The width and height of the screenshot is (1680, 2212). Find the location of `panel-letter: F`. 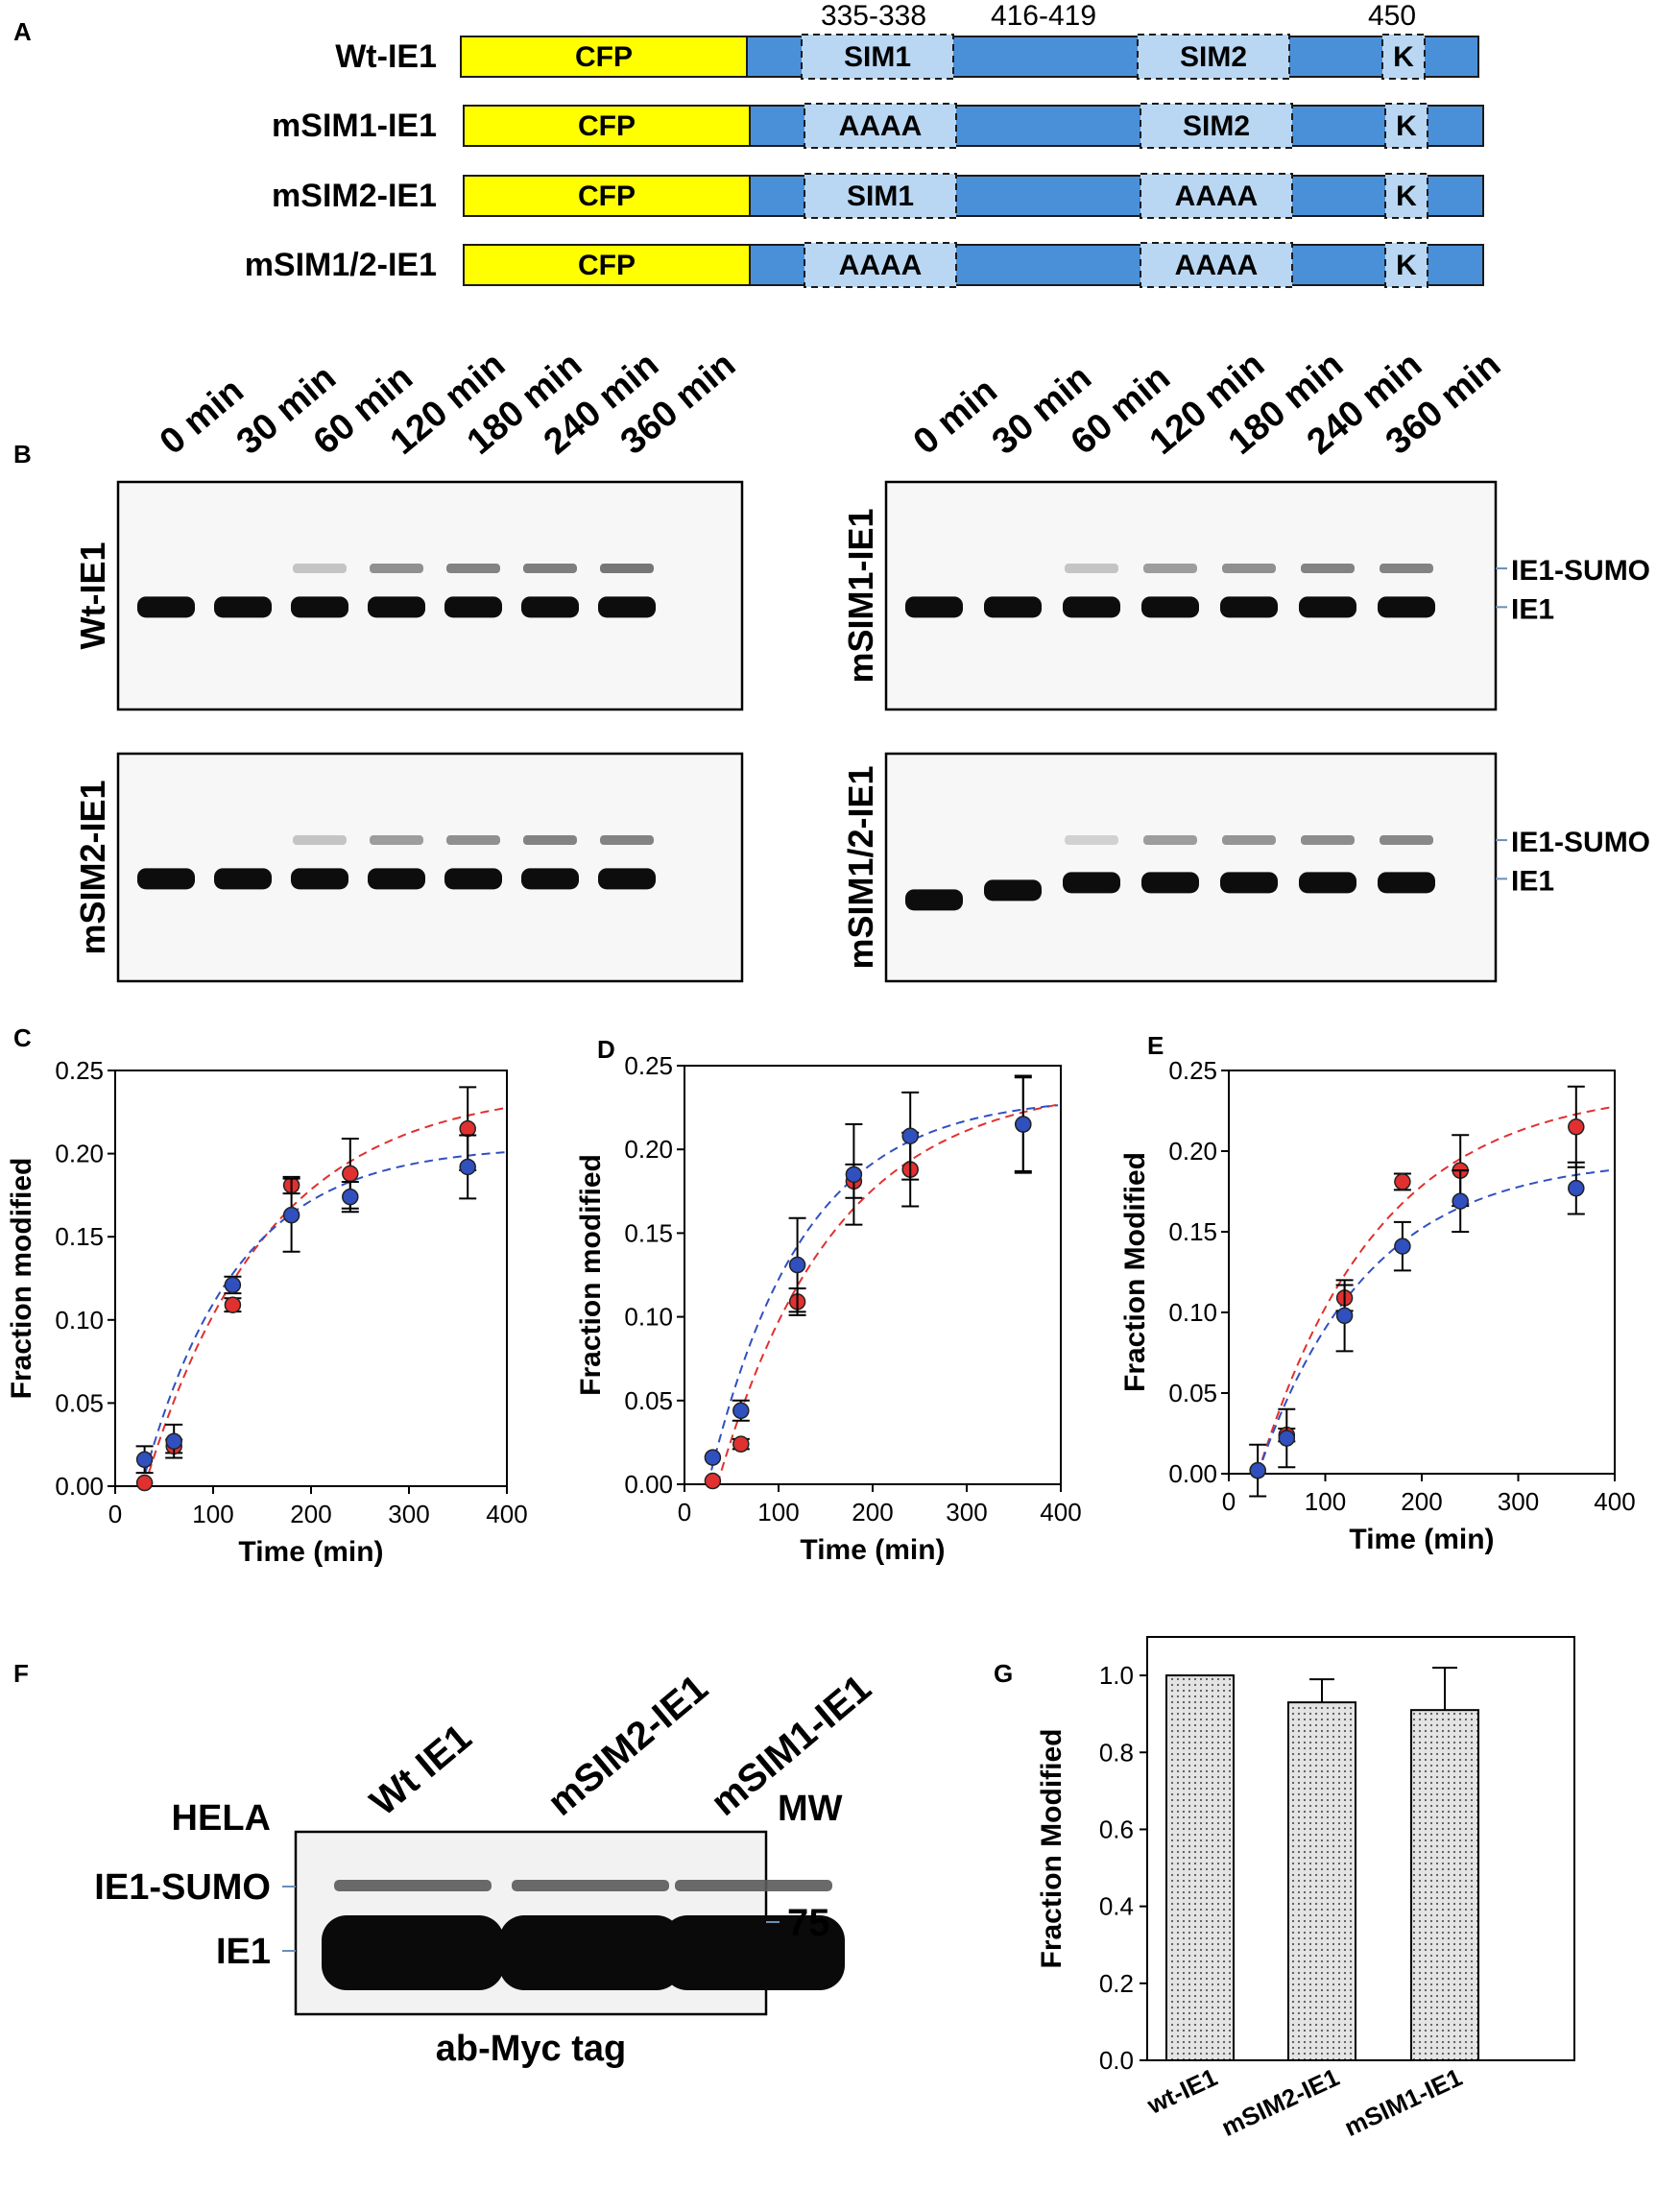

panel-letter: F is located at coordinates (21, 1673).